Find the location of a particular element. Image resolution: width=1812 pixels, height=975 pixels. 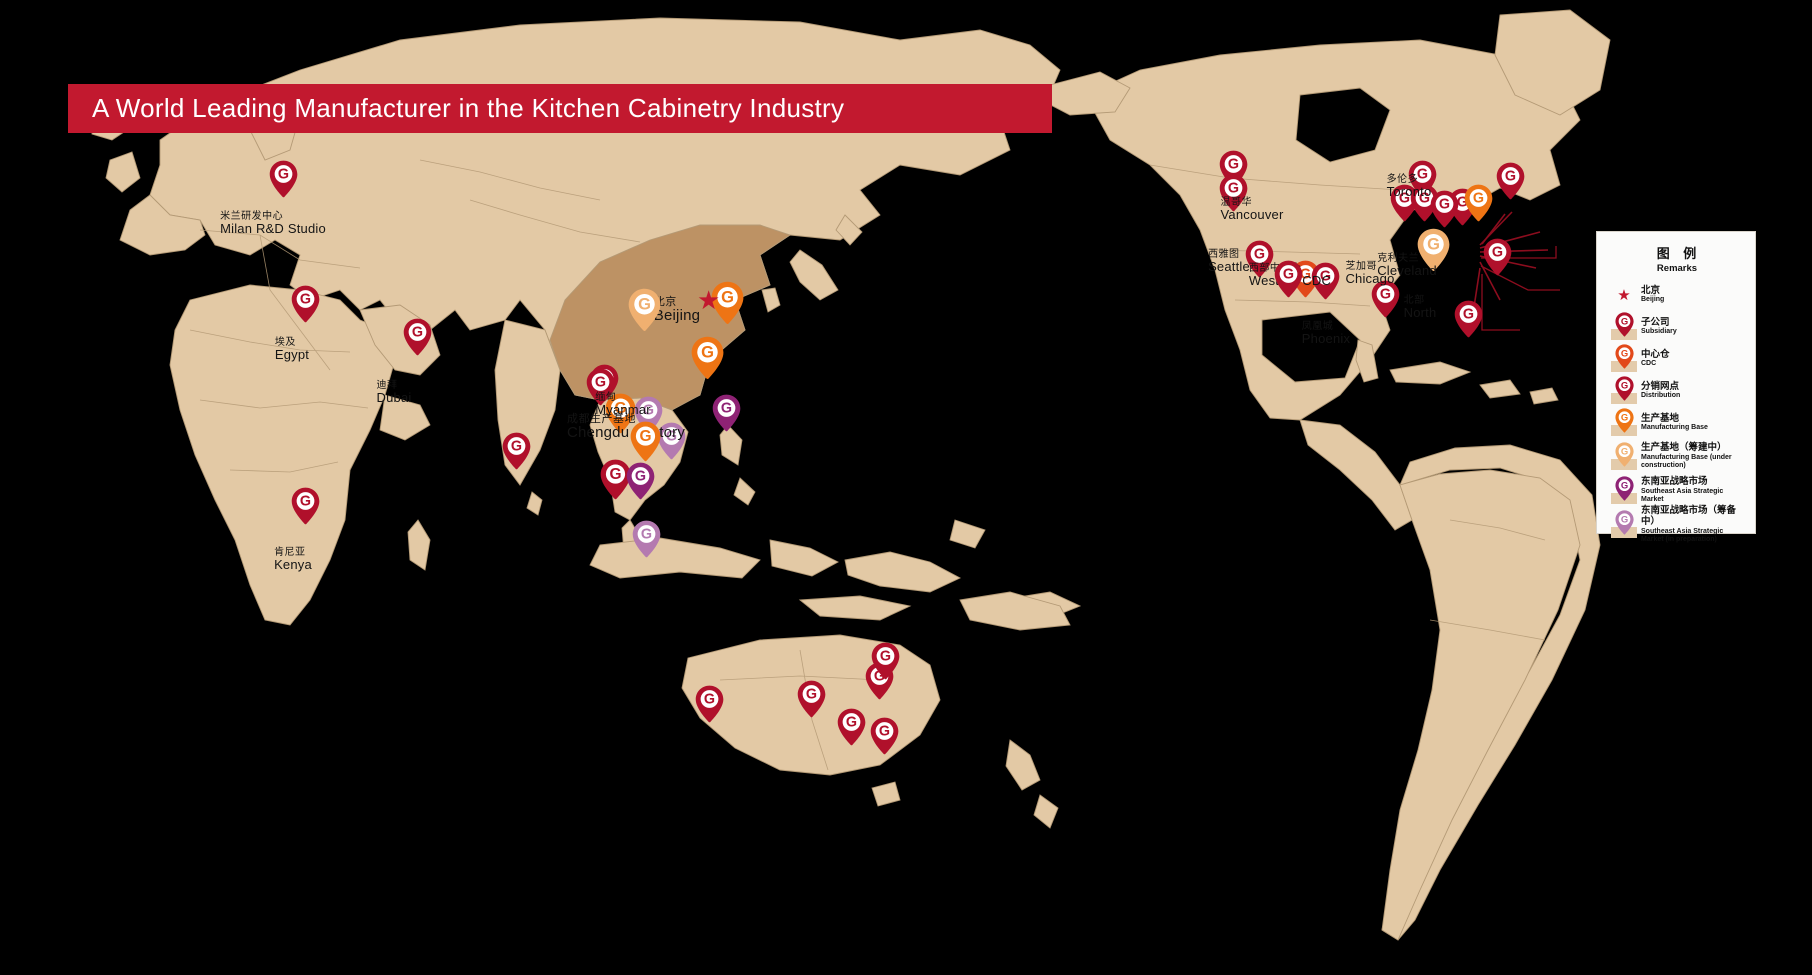

map-pin-milan: G is located at coordinates (283, 179).